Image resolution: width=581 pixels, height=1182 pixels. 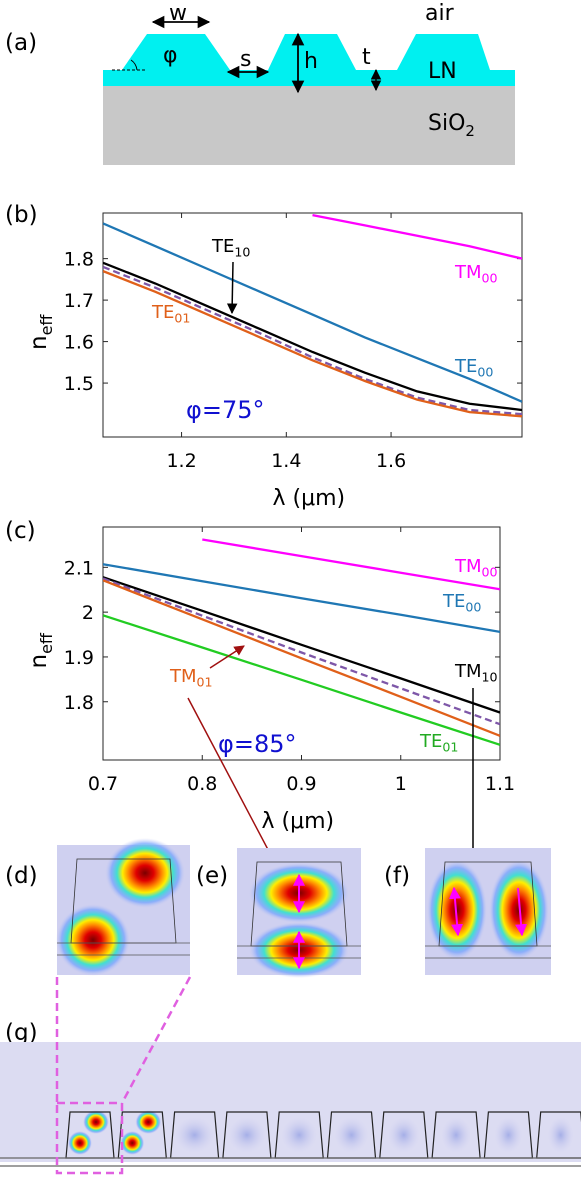 I want to click on ln-slab, so click(x=309, y=78).